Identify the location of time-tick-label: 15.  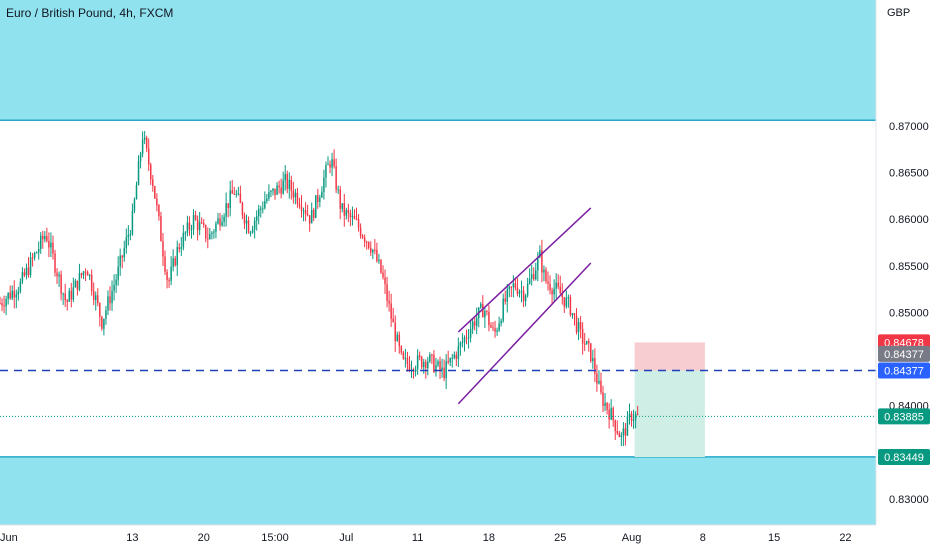
(774, 538).